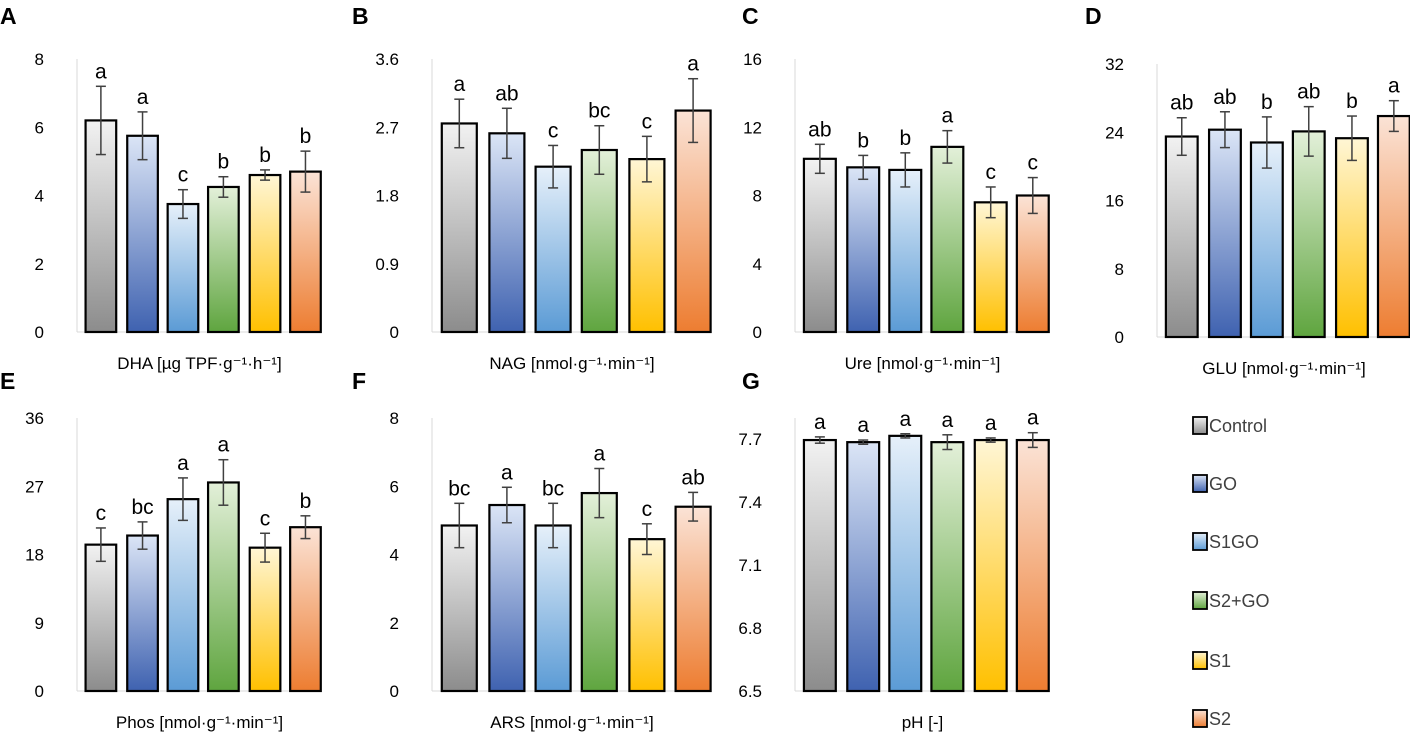 The width and height of the screenshot is (1410, 753). I want to click on y-tick-label: 6, so click(394, 486).